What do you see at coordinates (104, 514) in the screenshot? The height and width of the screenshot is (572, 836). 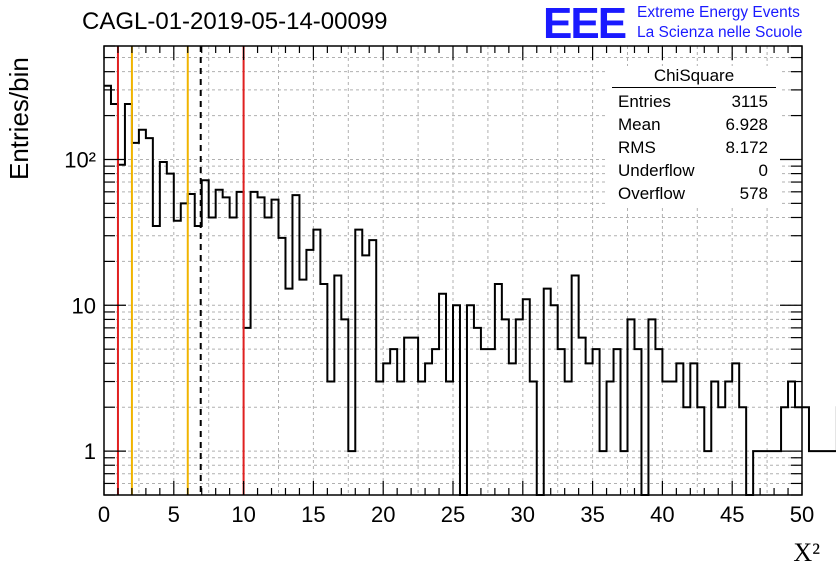 I see `x-tick-label: 0` at bounding box center [104, 514].